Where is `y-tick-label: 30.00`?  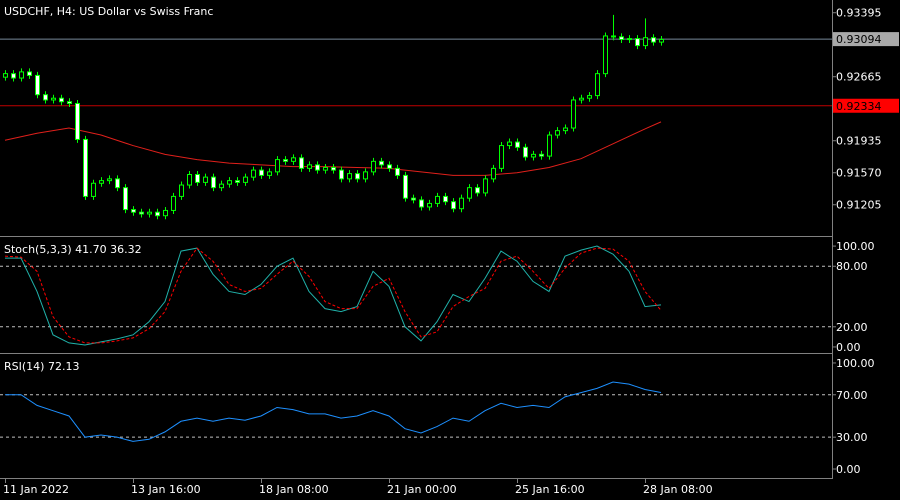 y-tick-label: 30.00 is located at coordinates (852, 437).